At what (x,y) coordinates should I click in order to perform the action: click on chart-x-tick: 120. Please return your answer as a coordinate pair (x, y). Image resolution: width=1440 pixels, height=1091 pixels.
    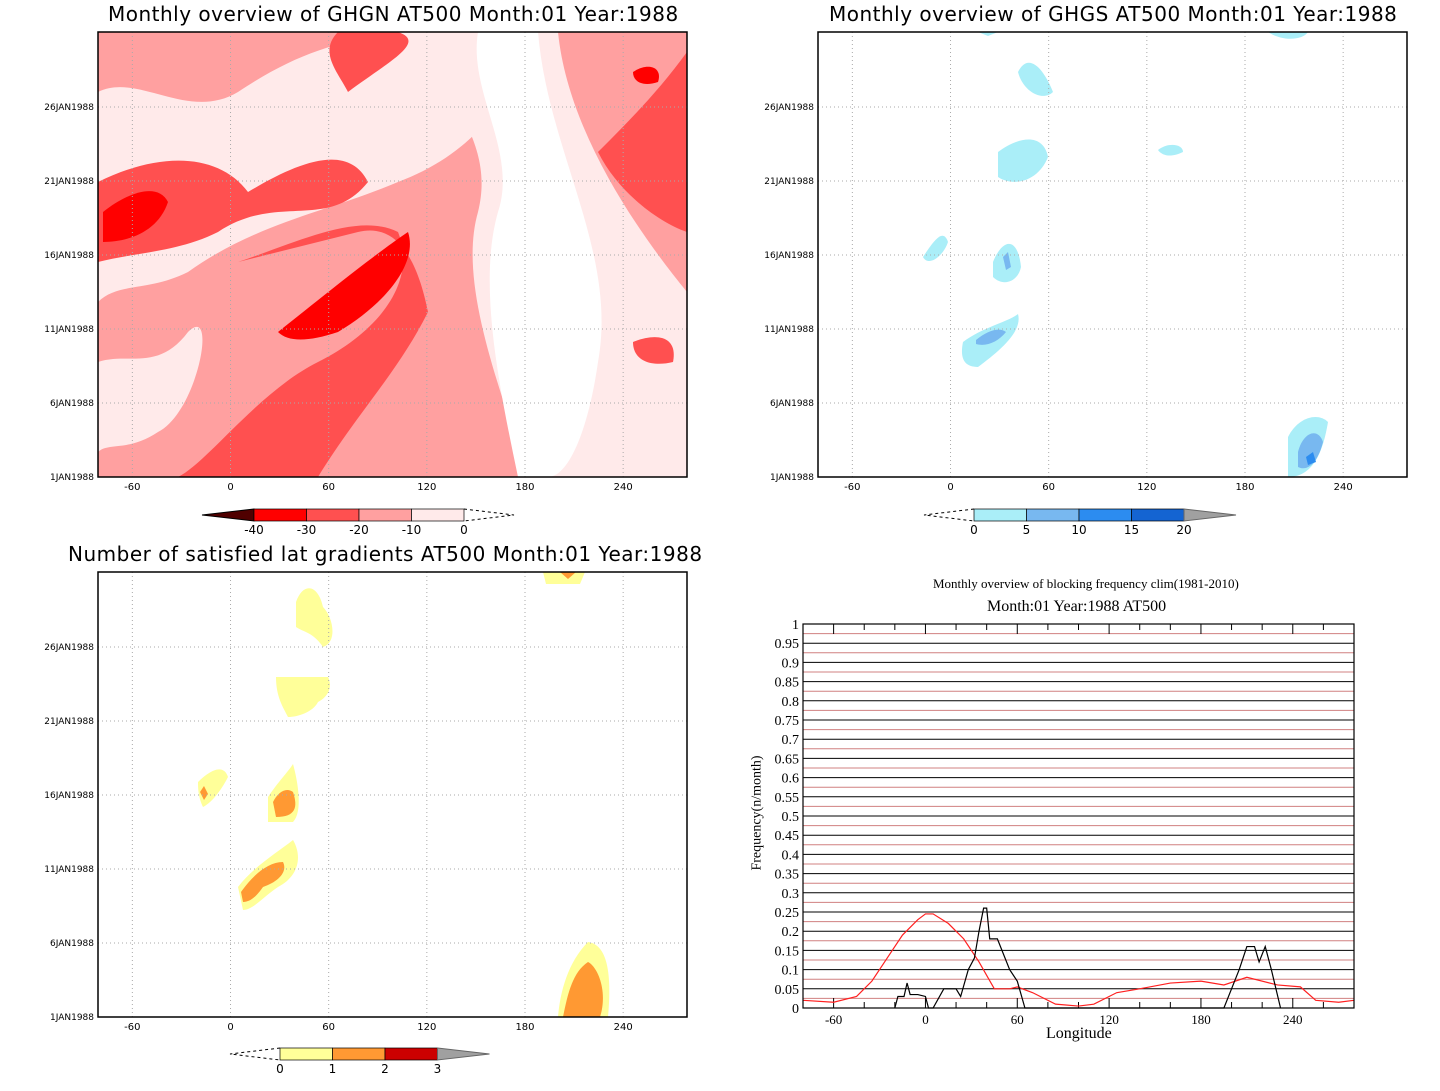
    Looking at the image, I should click on (1109, 1019).